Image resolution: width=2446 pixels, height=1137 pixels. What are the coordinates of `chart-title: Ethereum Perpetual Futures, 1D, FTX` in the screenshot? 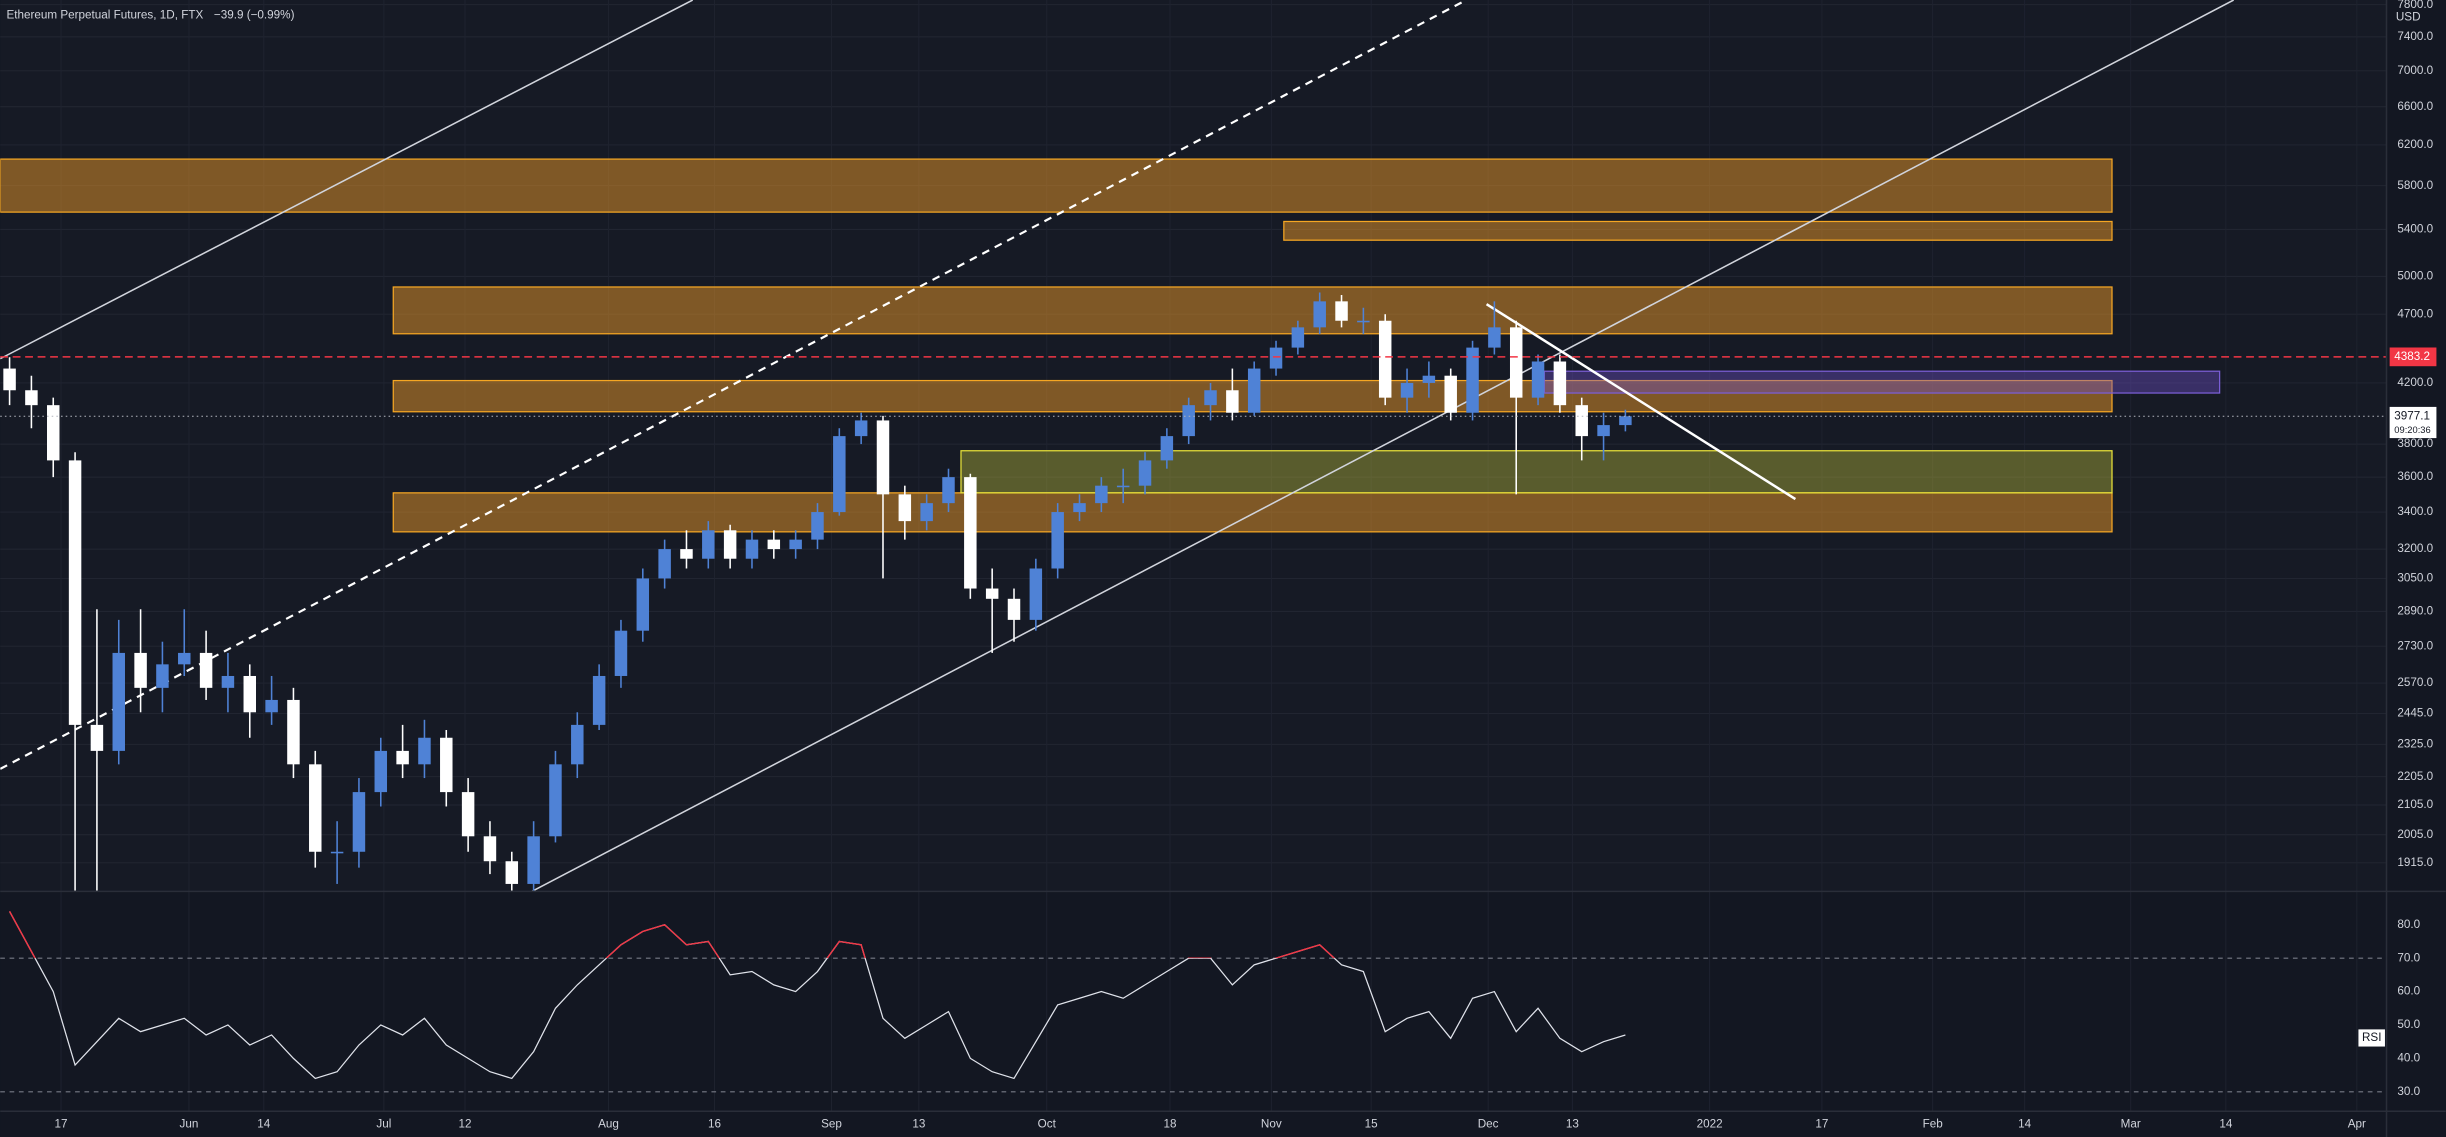 It's located at (104, 15).